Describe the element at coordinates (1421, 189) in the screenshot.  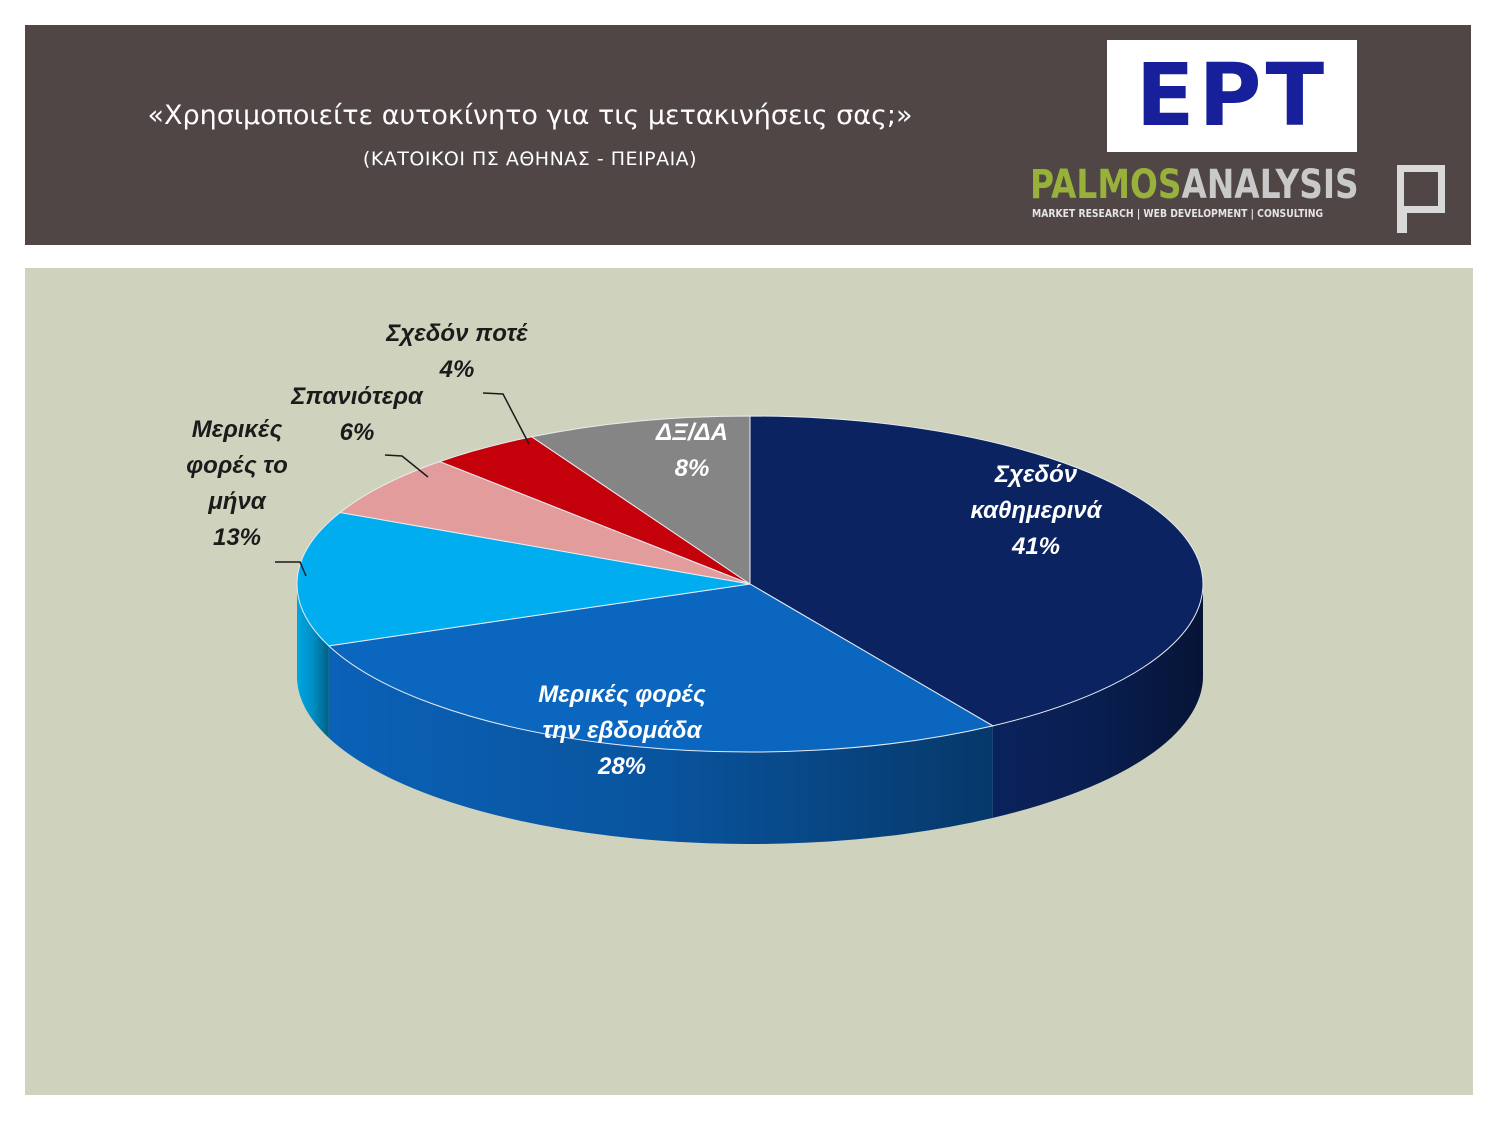
I see `palmos-logo-mark-icon` at that location.